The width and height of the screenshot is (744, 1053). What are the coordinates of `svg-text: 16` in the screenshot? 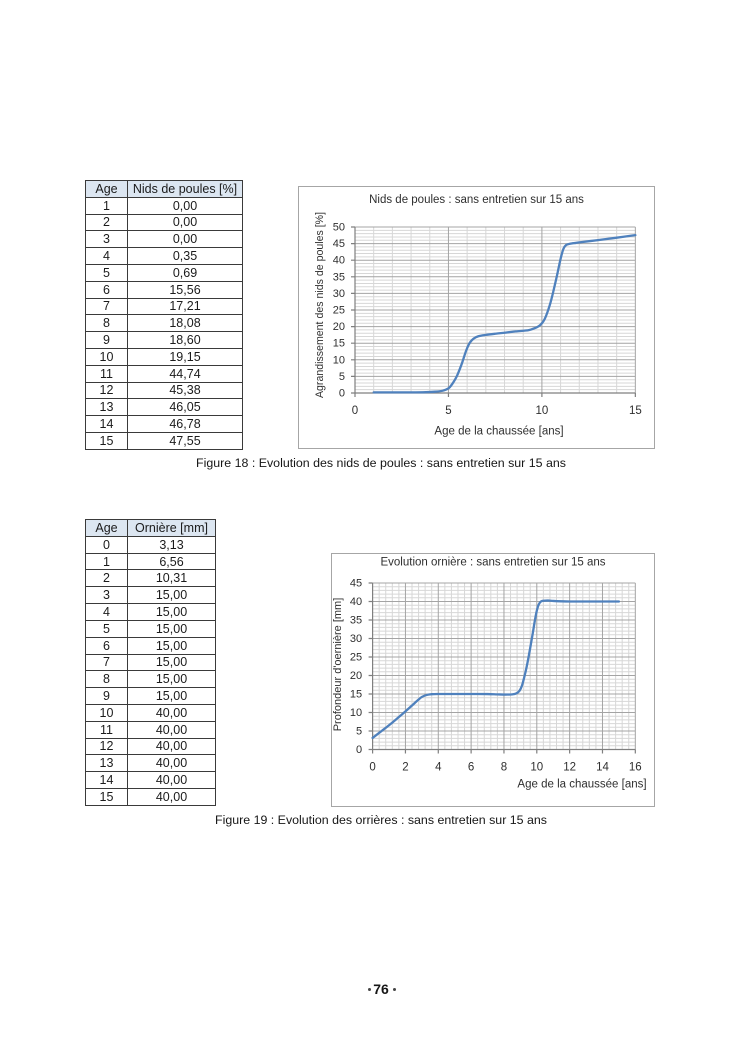 It's located at (635, 768).